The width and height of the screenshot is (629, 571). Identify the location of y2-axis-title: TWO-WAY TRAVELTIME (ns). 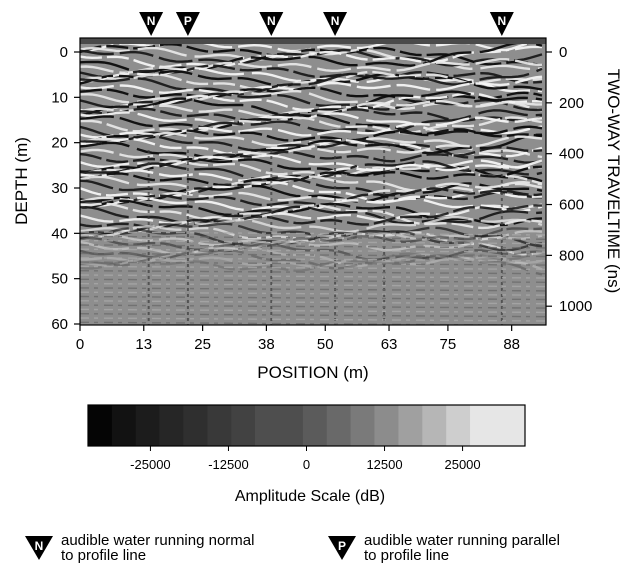
(613, 181).